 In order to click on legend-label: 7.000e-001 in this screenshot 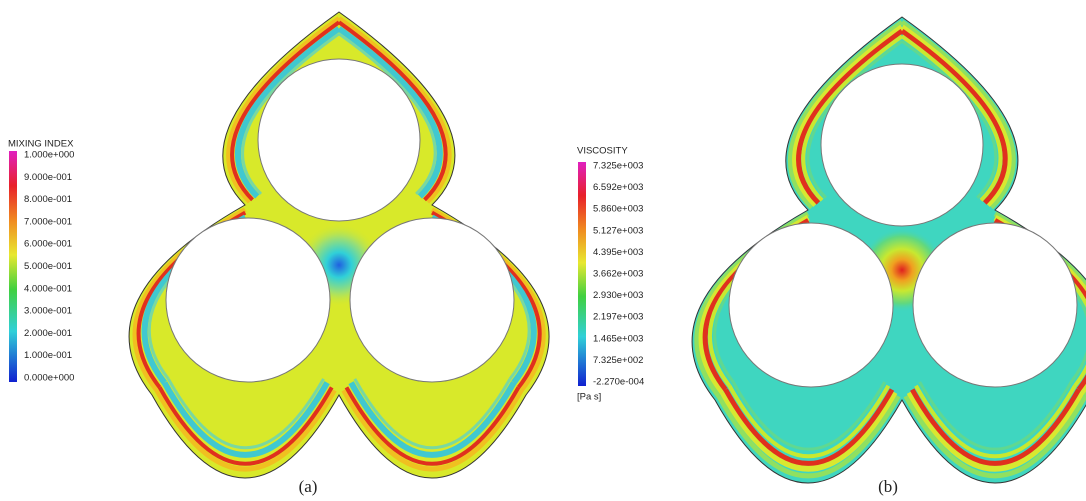, I will do `click(48, 221)`.